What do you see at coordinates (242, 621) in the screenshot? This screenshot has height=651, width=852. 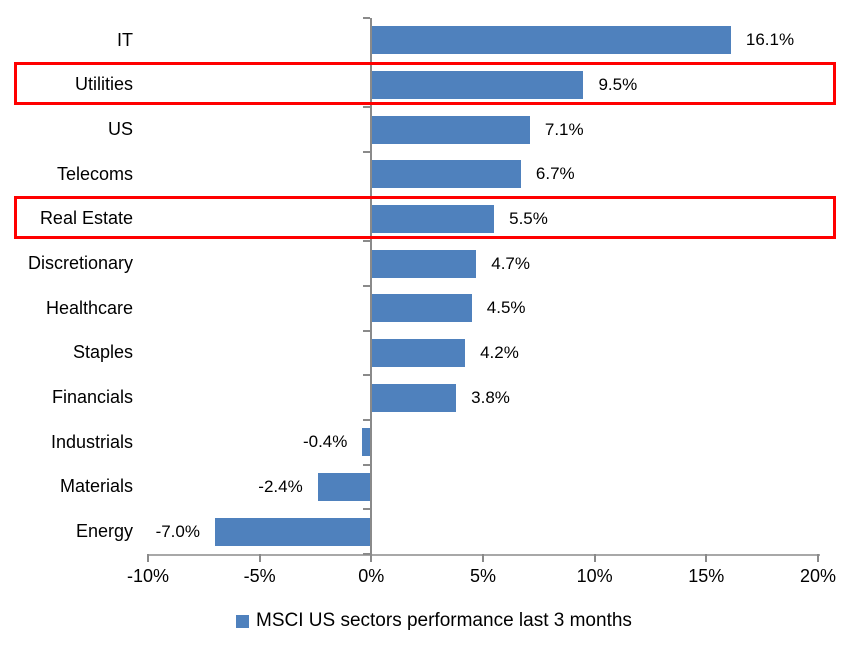 I see `legend-swatch` at bounding box center [242, 621].